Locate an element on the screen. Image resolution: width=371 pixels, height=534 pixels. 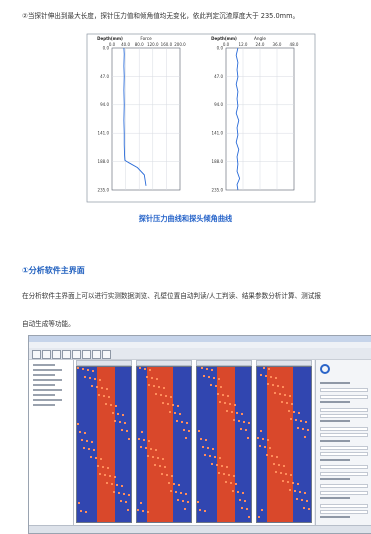
toolbar-save-icon is located at coordinates (46, 354).